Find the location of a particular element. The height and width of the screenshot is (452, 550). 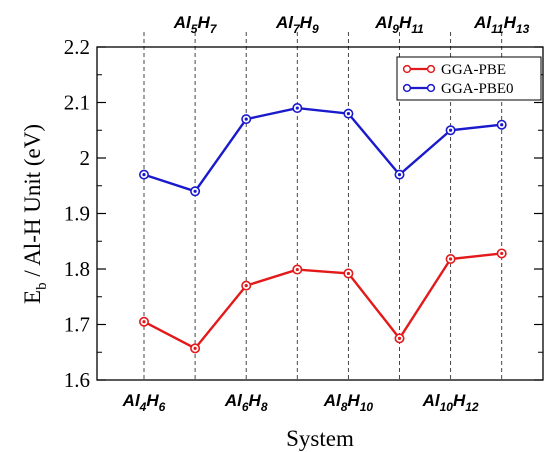

category-label: Al7H9 is located at coordinates (297, 24).